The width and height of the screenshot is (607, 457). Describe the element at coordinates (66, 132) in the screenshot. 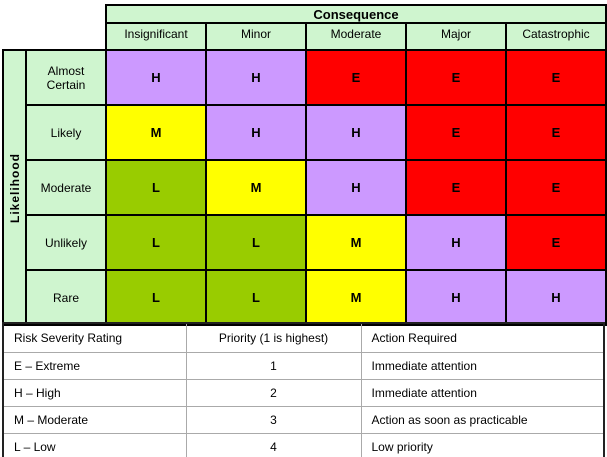

I see `likelihood-level-header-likely: Likely` at that location.